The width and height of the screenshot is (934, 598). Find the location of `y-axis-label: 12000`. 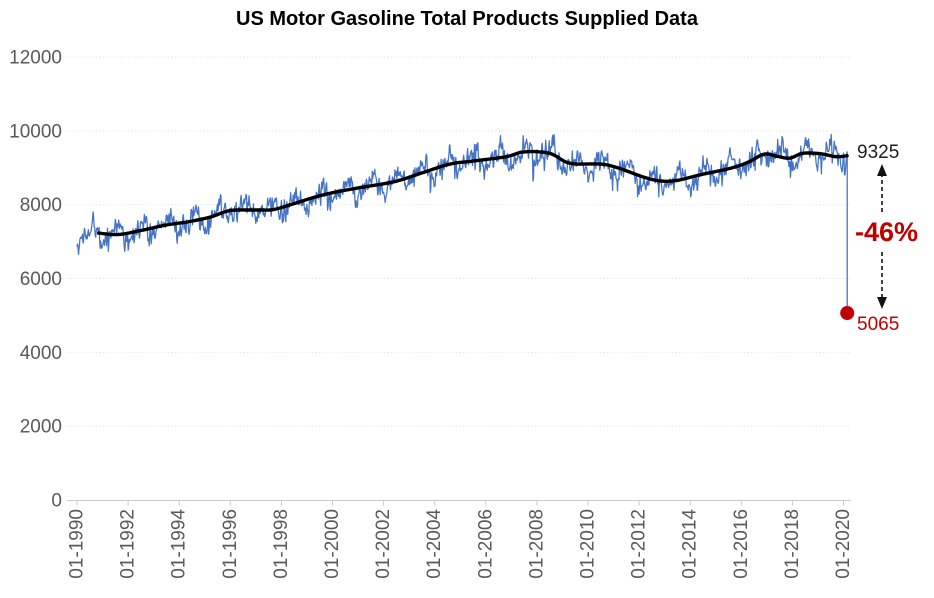

y-axis-label: 12000 is located at coordinates (35, 58).